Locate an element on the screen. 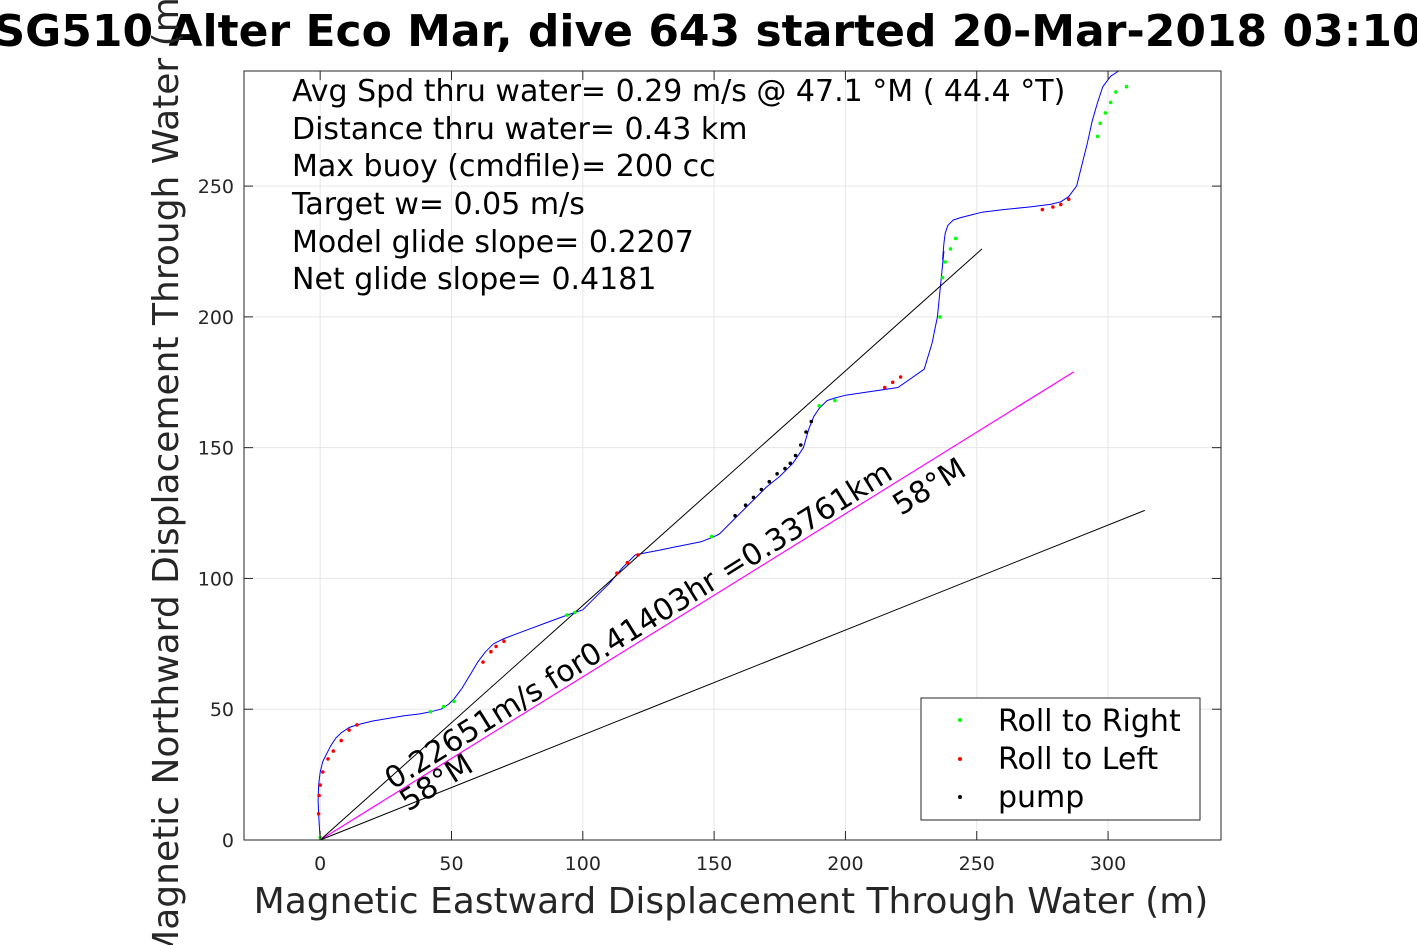 This screenshot has width=1417, height=945. y-tick-label: 200 is located at coordinates (216, 318).